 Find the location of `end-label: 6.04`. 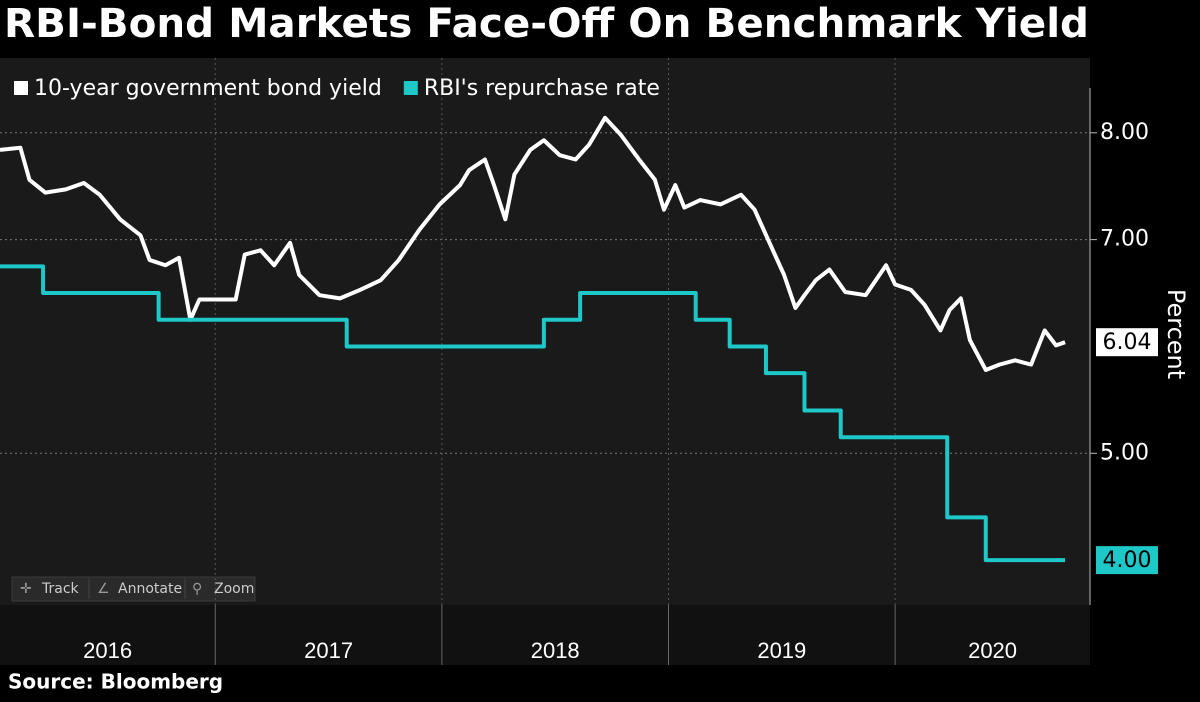

end-label: 6.04 is located at coordinates (1127, 342).